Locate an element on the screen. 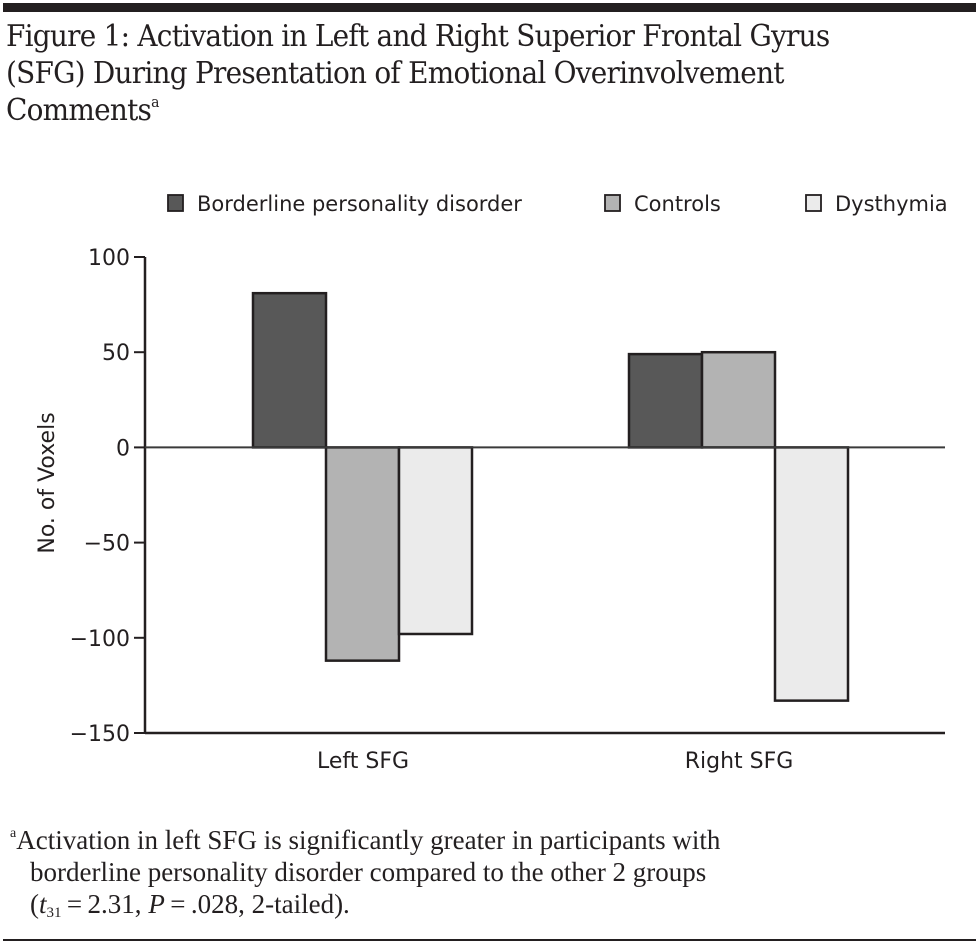  footnote-p-value: = .028, 2-tailed). is located at coordinates (257, 904).